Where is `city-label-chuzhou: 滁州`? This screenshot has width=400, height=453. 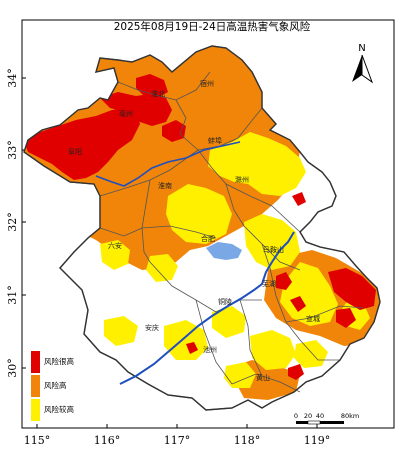
city-label-chuzhou: 滁州 is located at coordinates (242, 179).